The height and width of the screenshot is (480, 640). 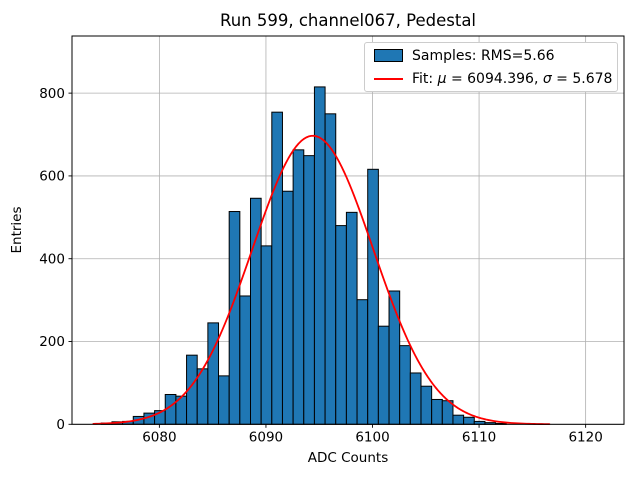 I want to click on legend-fit-label: Fit: μ = 6094.396, σ = 5.678, so click(x=512, y=79).